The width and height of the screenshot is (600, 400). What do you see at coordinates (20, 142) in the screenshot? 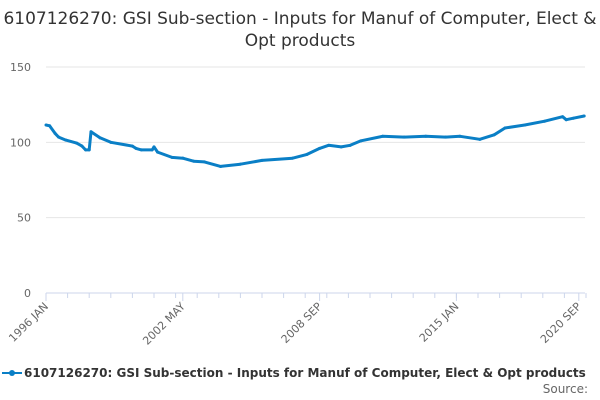
I see `y-tick-label: 100` at bounding box center [20, 142].